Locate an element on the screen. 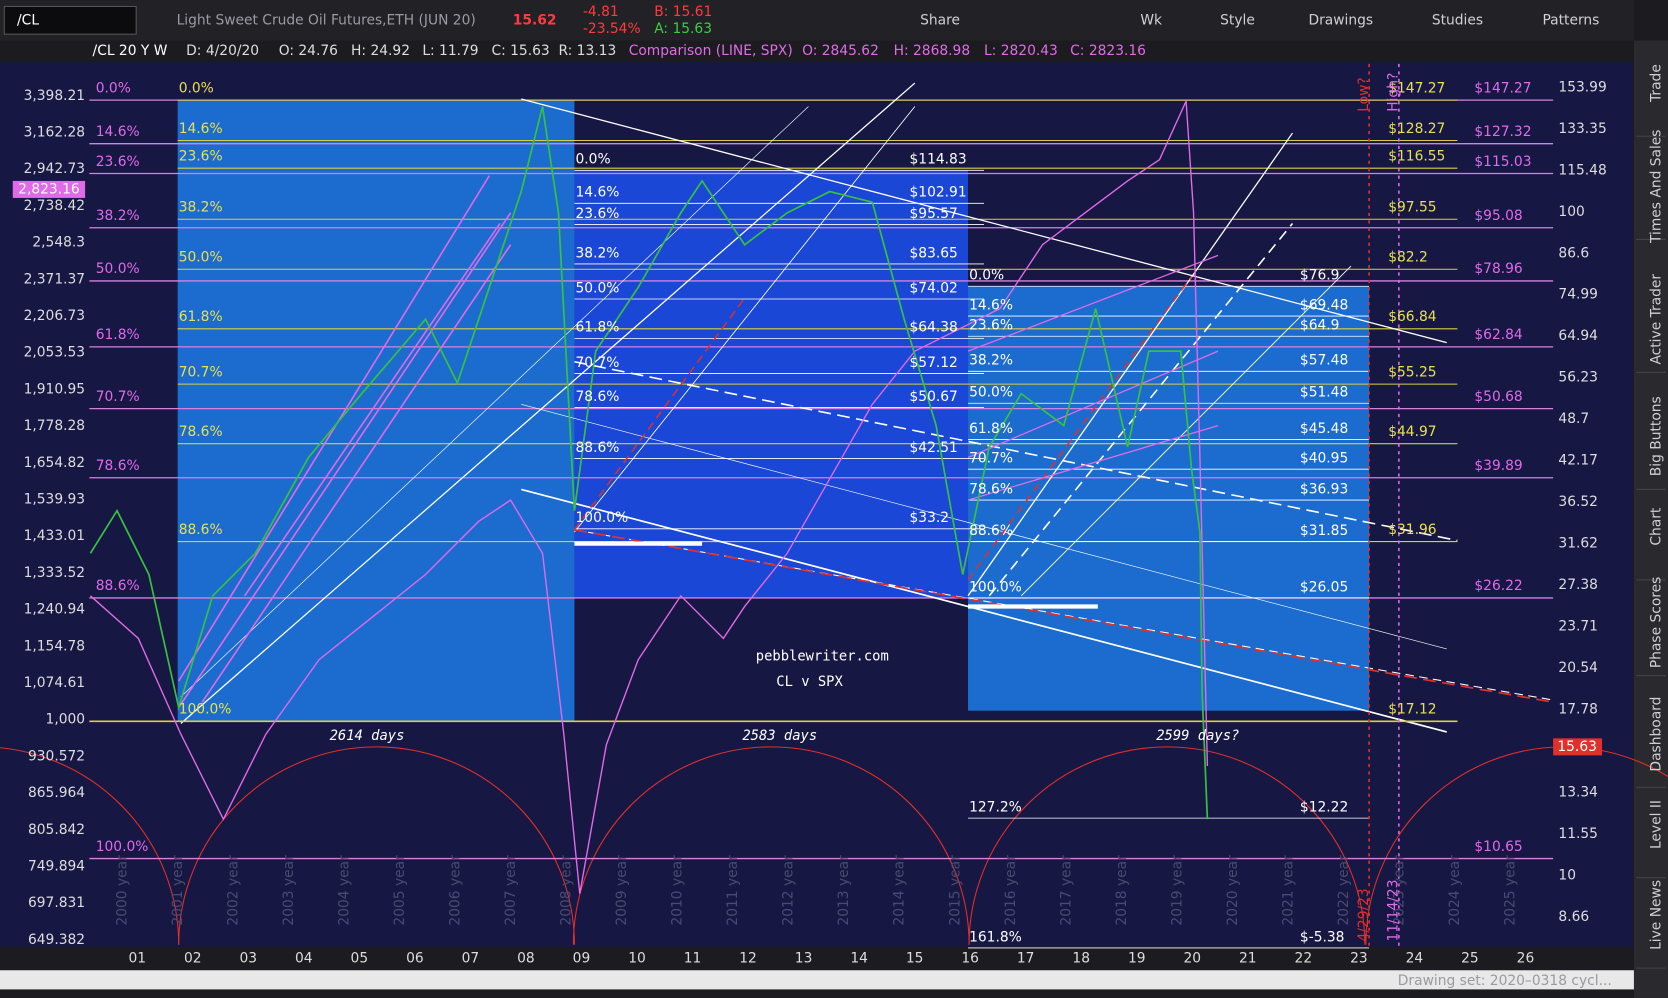  toolbar is located at coordinates (817, 20).